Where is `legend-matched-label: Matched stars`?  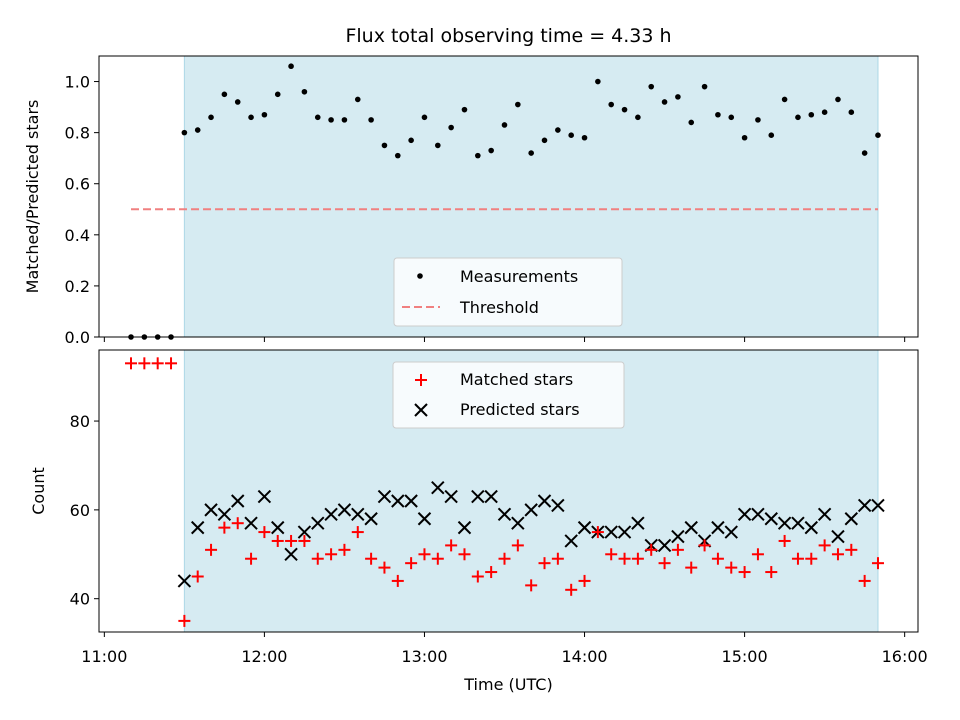 legend-matched-label: Matched stars is located at coordinates (516, 379).